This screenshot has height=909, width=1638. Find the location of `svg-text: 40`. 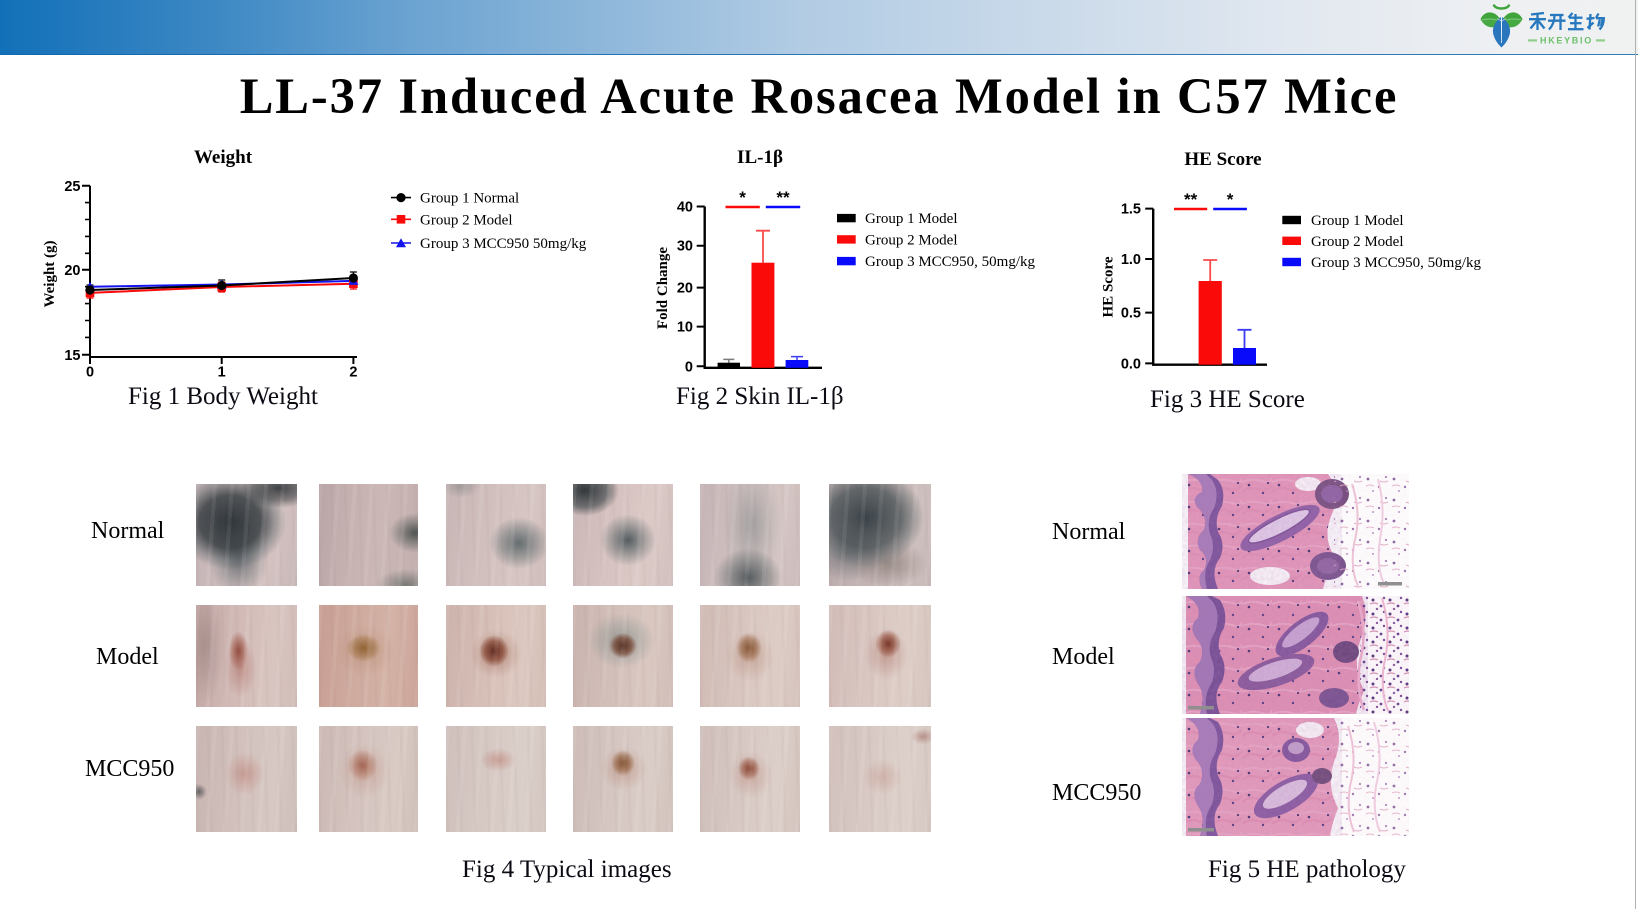

svg-text: 40 is located at coordinates (685, 208).